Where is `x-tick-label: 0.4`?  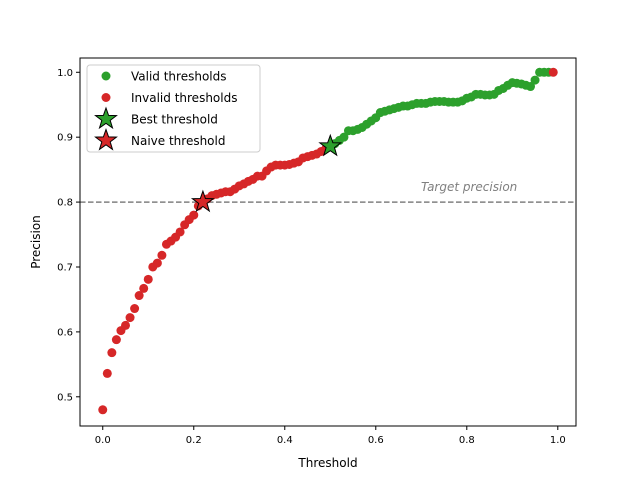 x-tick-label: 0.4 is located at coordinates (285, 440).